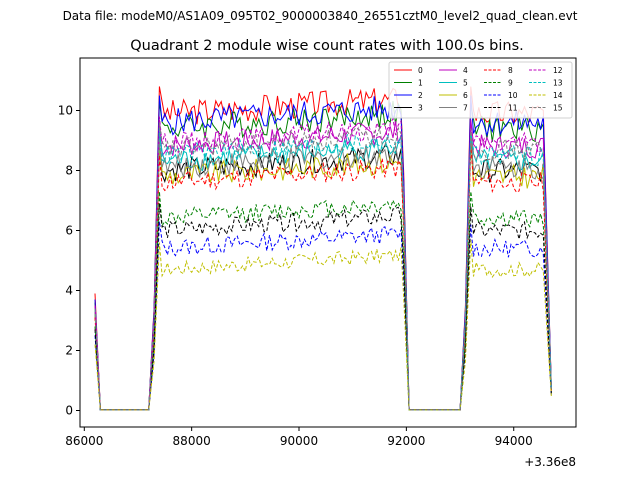  Describe the element at coordinates (69, 231) in the screenshot. I see `y-tick-label: 6` at that location.